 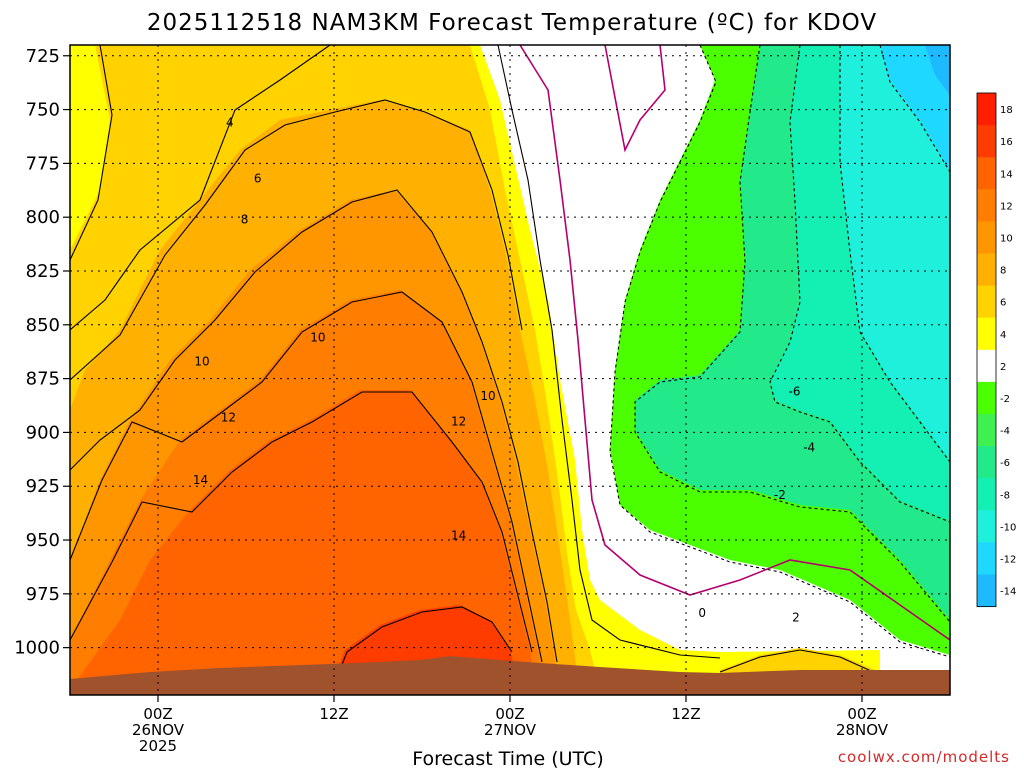 What do you see at coordinates (1006, 110) in the screenshot?
I see `colorbar-label: 18` at bounding box center [1006, 110].